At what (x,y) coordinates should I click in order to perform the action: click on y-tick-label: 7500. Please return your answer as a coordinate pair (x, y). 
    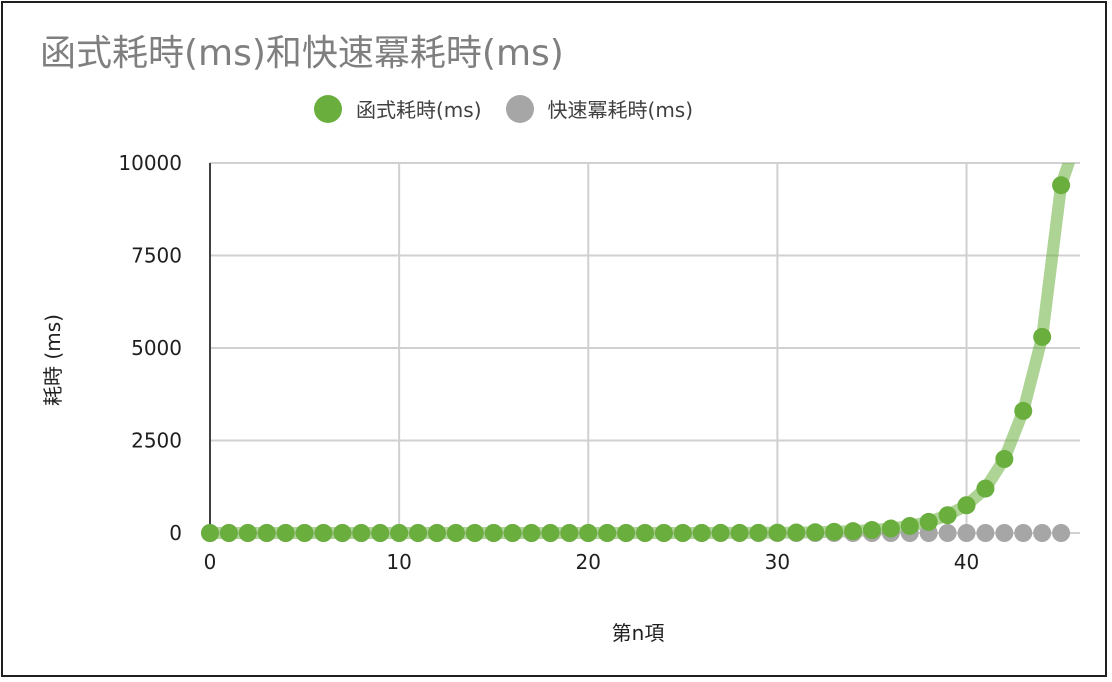
    Looking at the image, I should click on (156, 256).